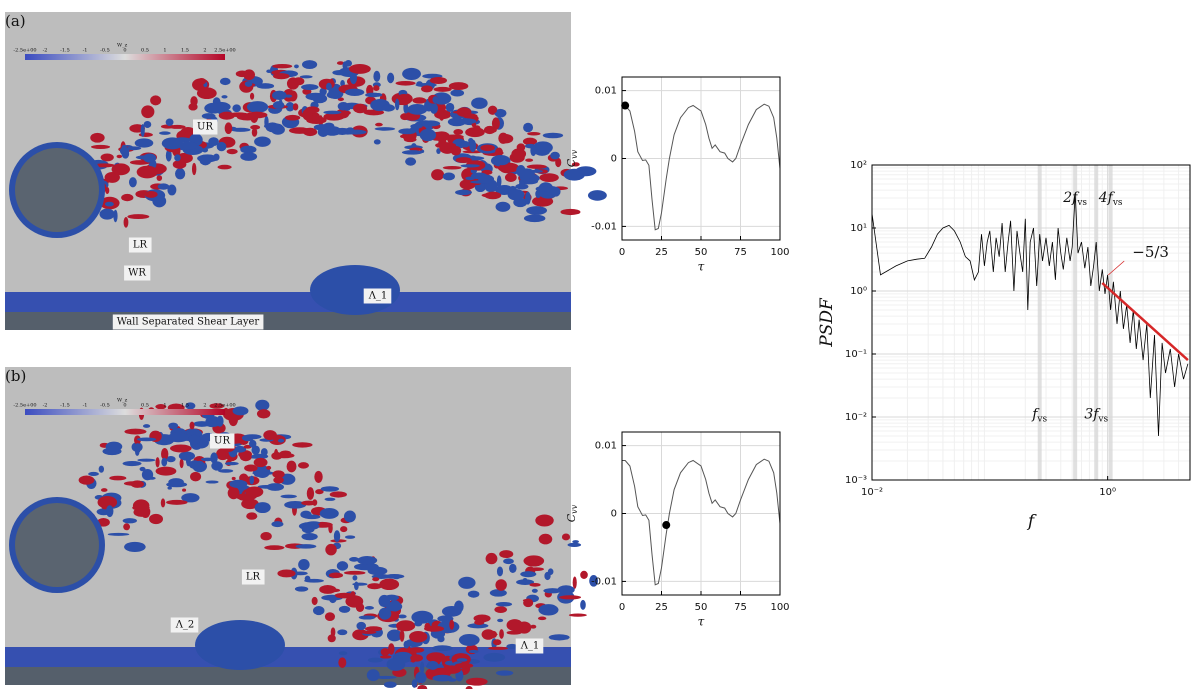  Describe the element at coordinates (827, 322) in the screenshot. I see `y-axis-label: PSDF` at that location.